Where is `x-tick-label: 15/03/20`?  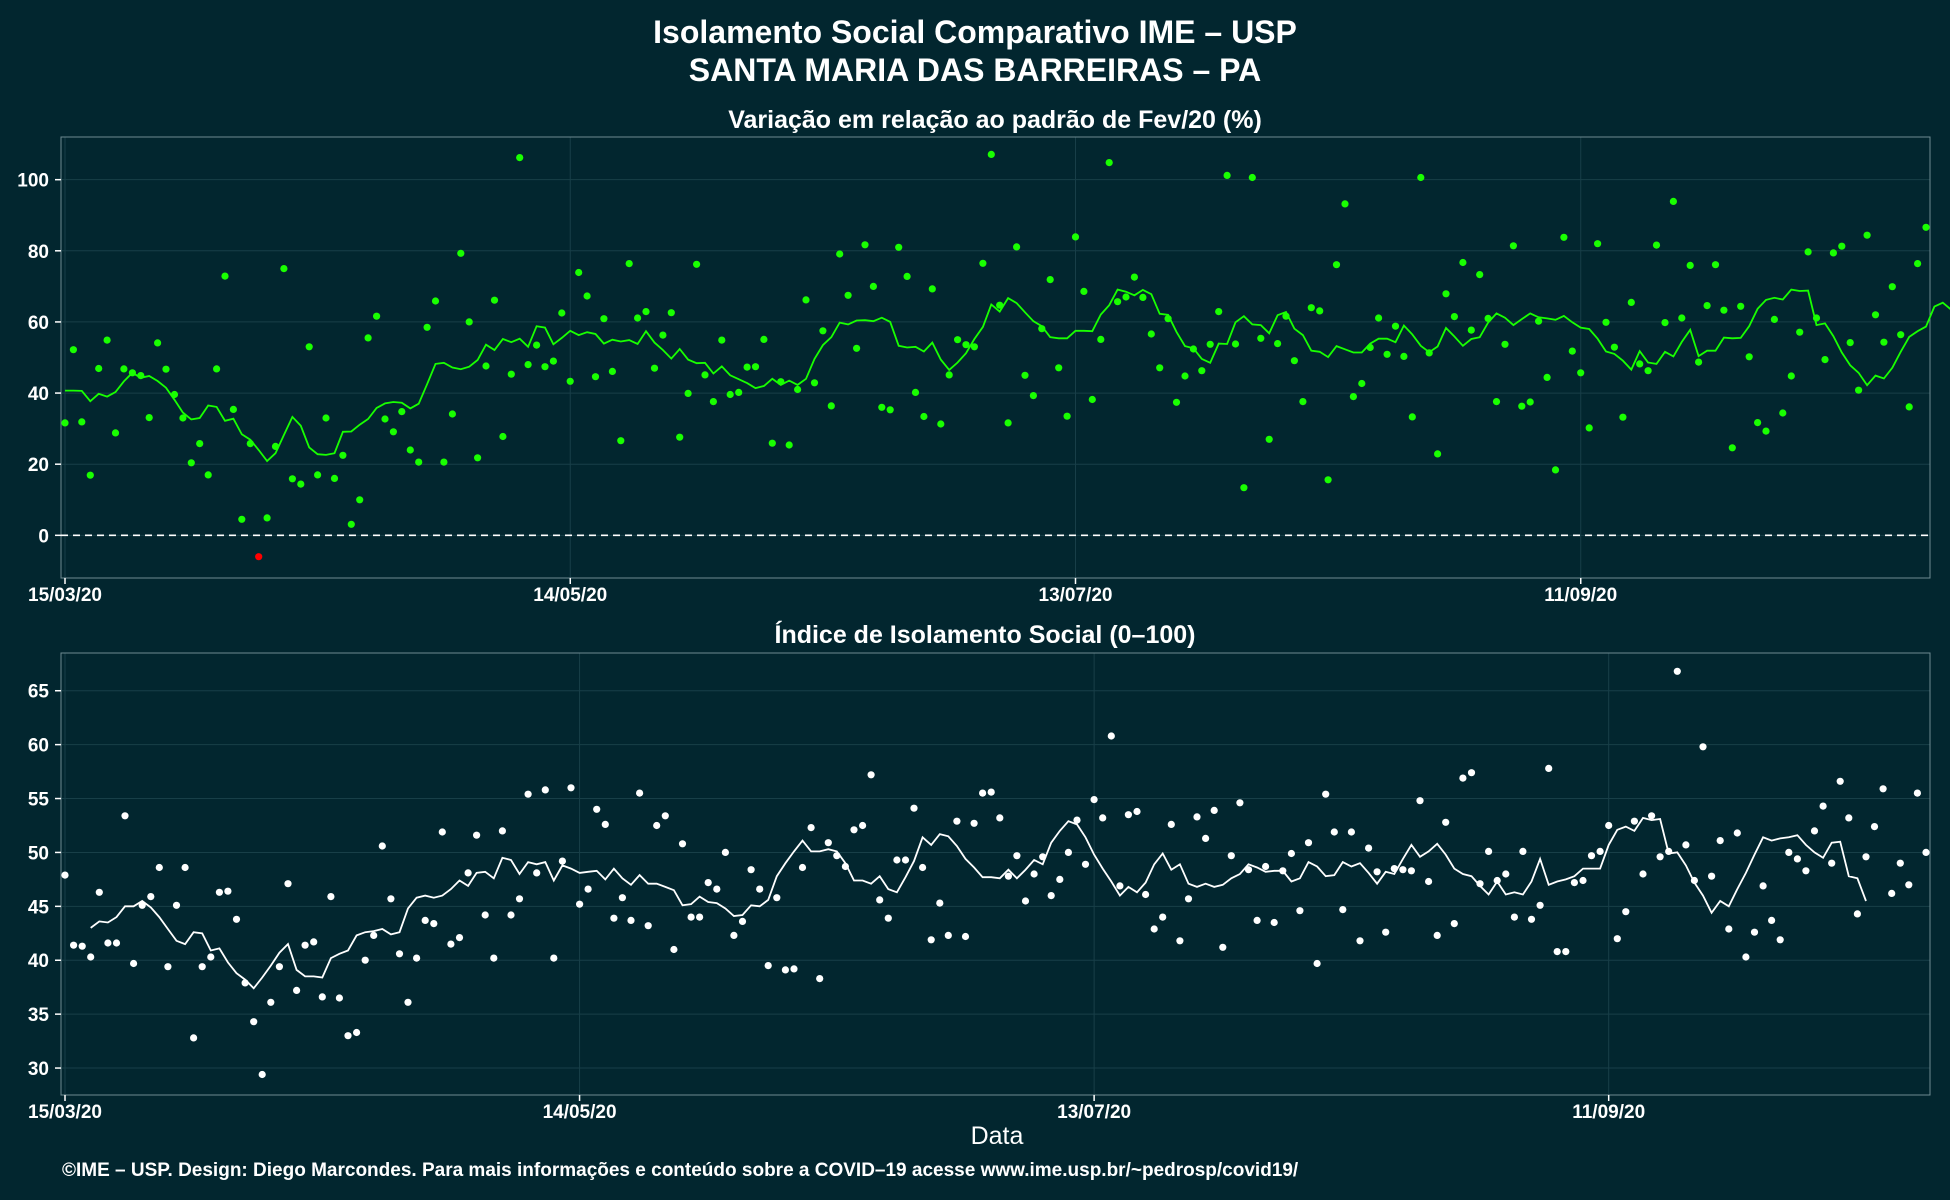 x-tick-label: 15/03/20 is located at coordinates (65, 1112).